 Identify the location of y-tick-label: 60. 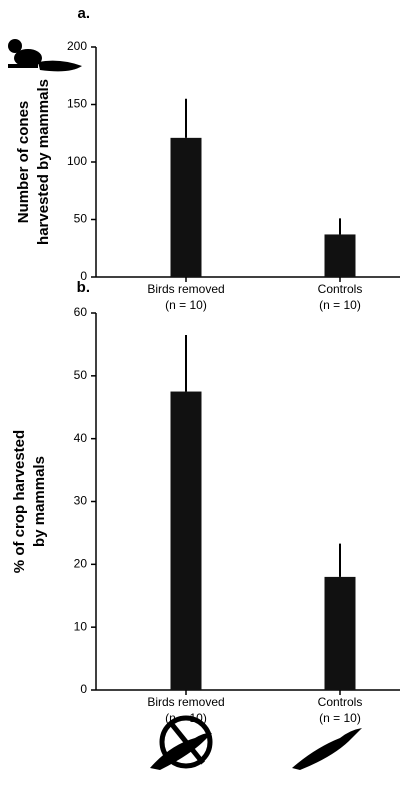
(81, 312).